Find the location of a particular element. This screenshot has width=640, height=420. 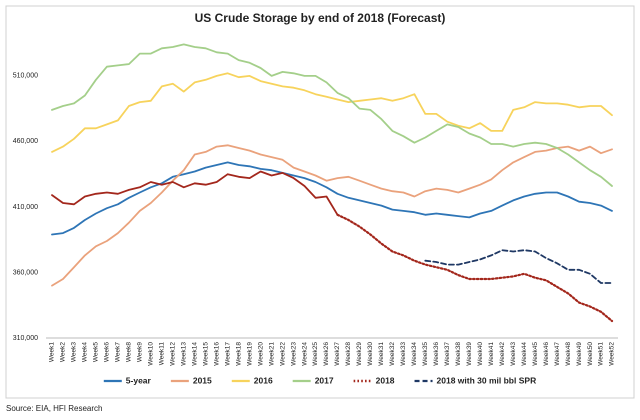

y-tick-label: 510,000 is located at coordinates (25, 76).